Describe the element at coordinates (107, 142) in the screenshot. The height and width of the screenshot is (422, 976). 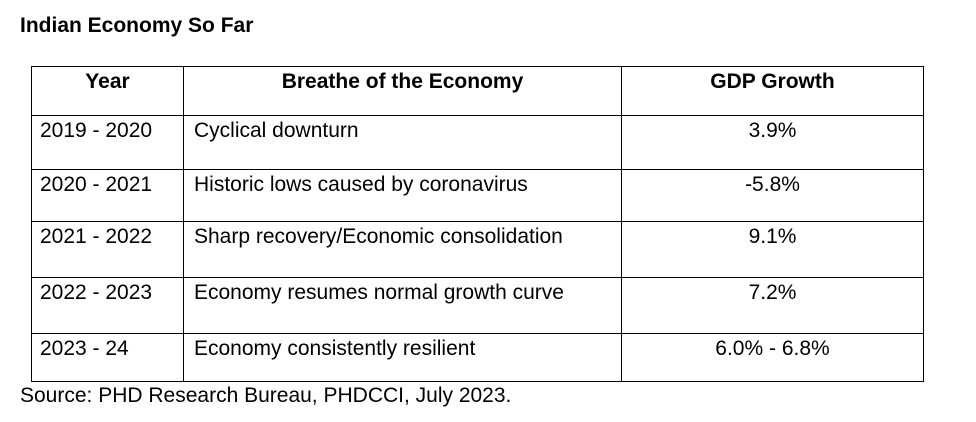
I see `year-cell: 2019 - 2020` at that location.